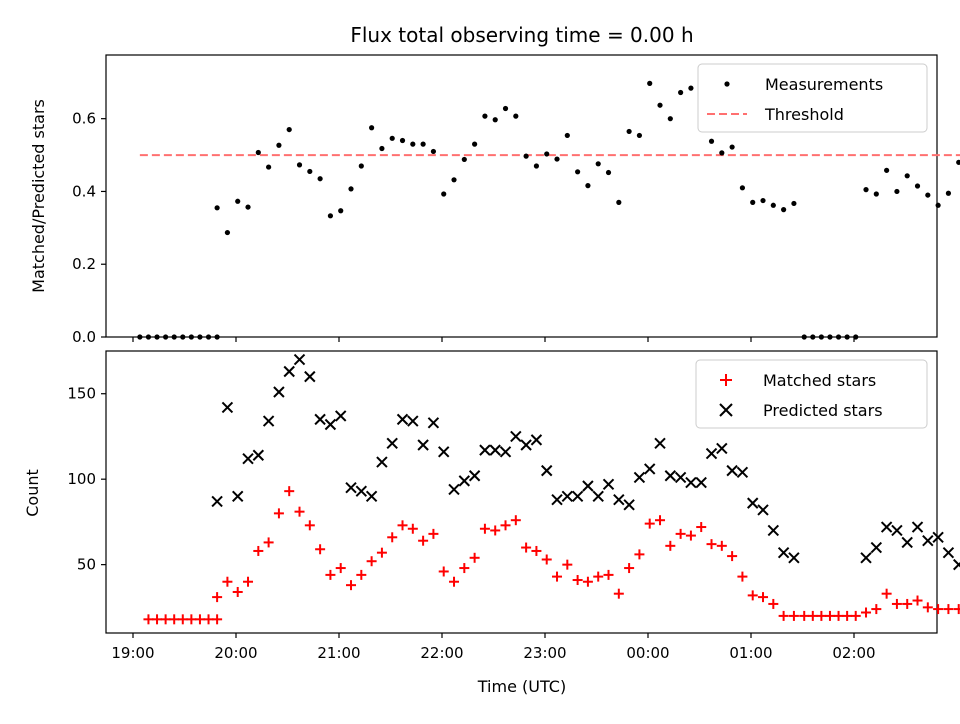 The image size is (960, 724). Describe the element at coordinates (32, 493) in the screenshot. I see `count-y-label: Count` at that location.